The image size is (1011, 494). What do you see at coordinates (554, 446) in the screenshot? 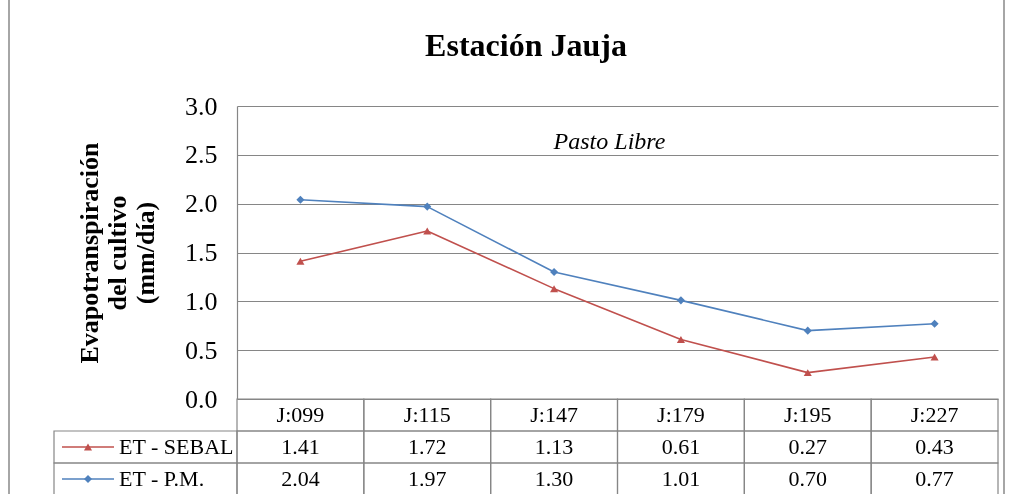
I see `data-label: 1.13` at bounding box center [554, 446].